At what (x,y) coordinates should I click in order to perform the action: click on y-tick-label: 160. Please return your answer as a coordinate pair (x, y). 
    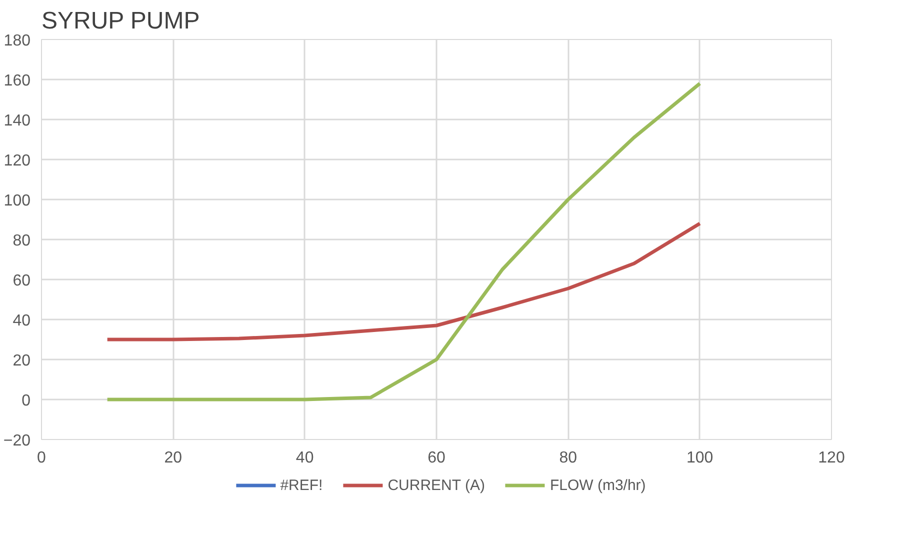
    Looking at the image, I should click on (17, 81).